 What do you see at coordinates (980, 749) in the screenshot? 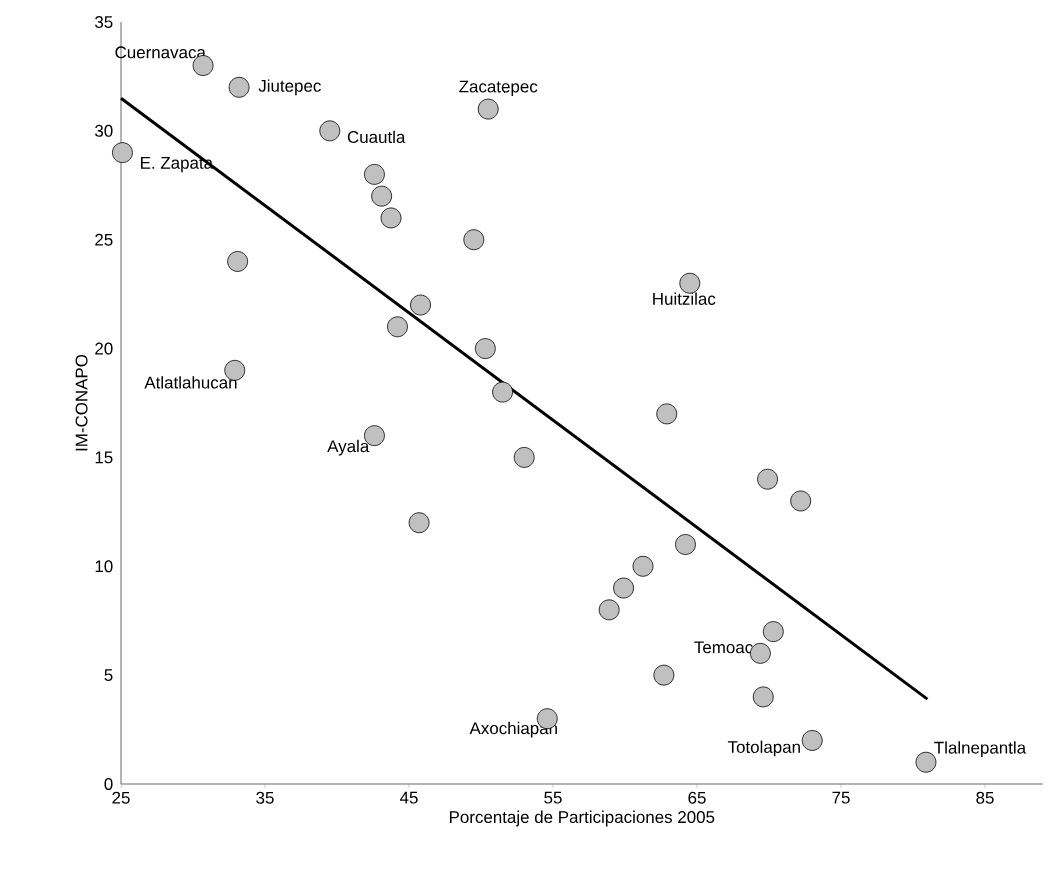
I see `annotation: Tlalnepantla` at bounding box center [980, 749].